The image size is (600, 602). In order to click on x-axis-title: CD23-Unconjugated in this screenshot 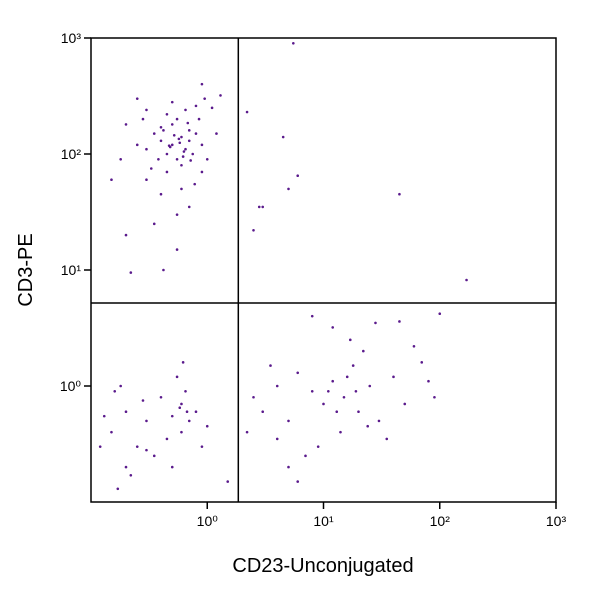, I will do `click(322, 566)`.